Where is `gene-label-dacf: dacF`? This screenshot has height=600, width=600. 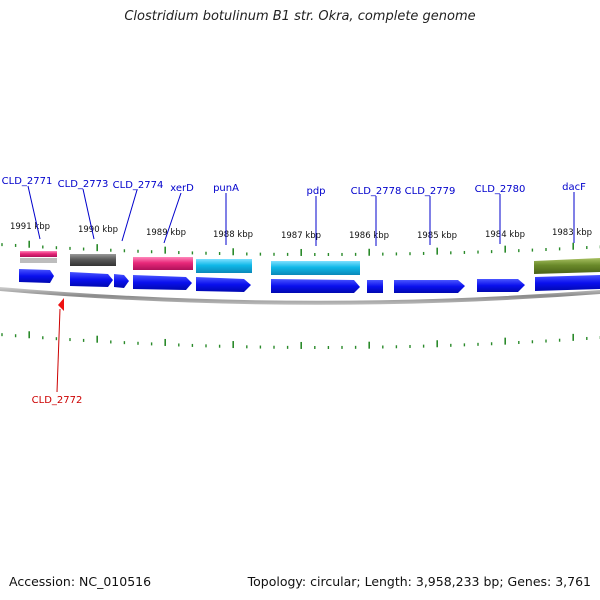 gene-label-dacf: dacF is located at coordinates (574, 187).